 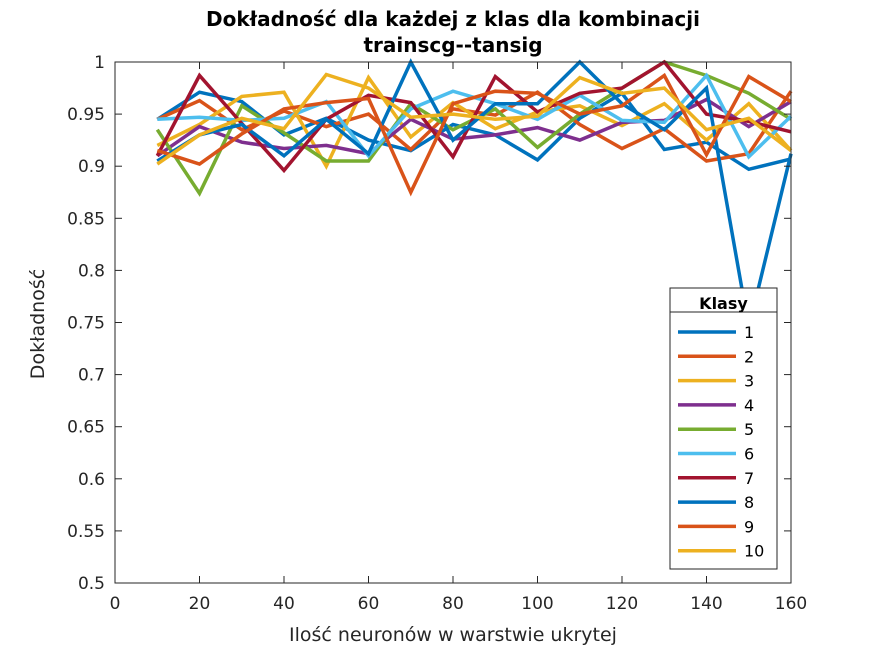 What do you see at coordinates (91, 167) in the screenshot?
I see `y-tick-label: 0.9` at bounding box center [91, 167].